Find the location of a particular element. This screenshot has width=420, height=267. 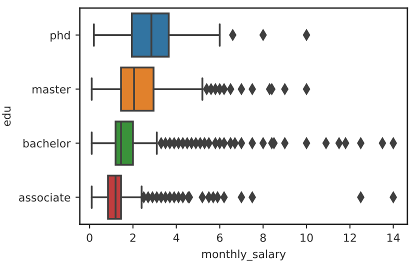

x-tick-label: 0 is located at coordinates (89, 238).